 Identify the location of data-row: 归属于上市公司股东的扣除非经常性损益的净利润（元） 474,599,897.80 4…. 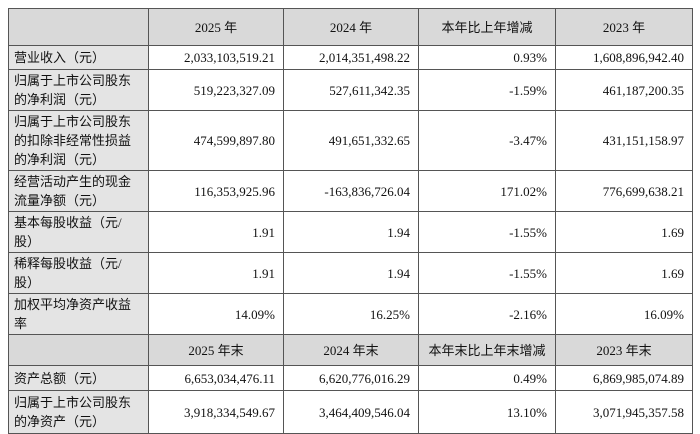
(350, 140).